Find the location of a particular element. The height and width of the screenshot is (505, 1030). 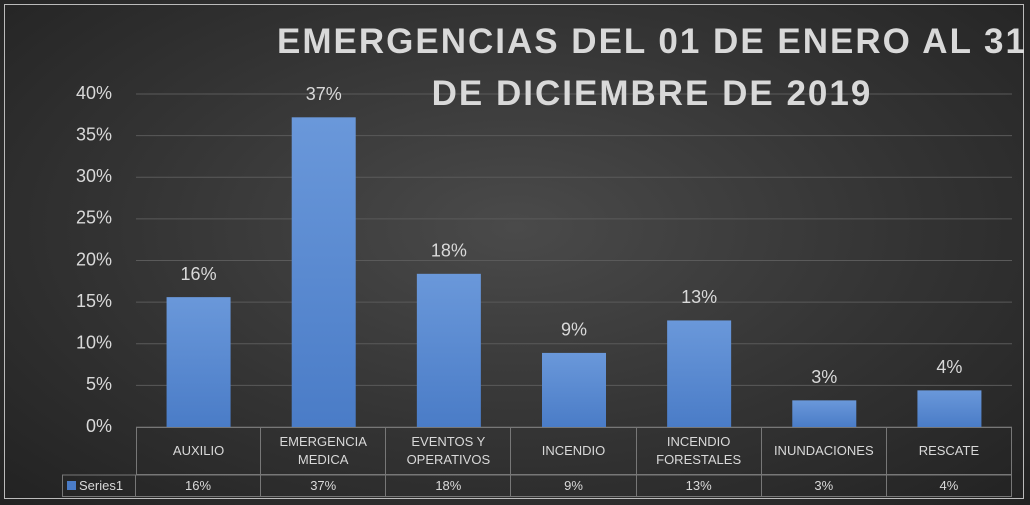

y-tick-label: 40% is located at coordinates (94, 93).